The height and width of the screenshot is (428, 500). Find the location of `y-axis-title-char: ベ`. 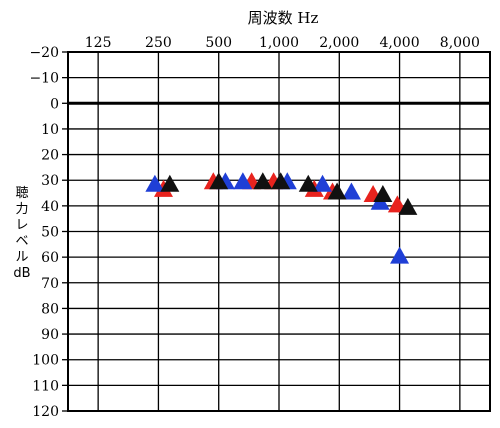

y-axis-title-char: ベ is located at coordinates (22, 241).